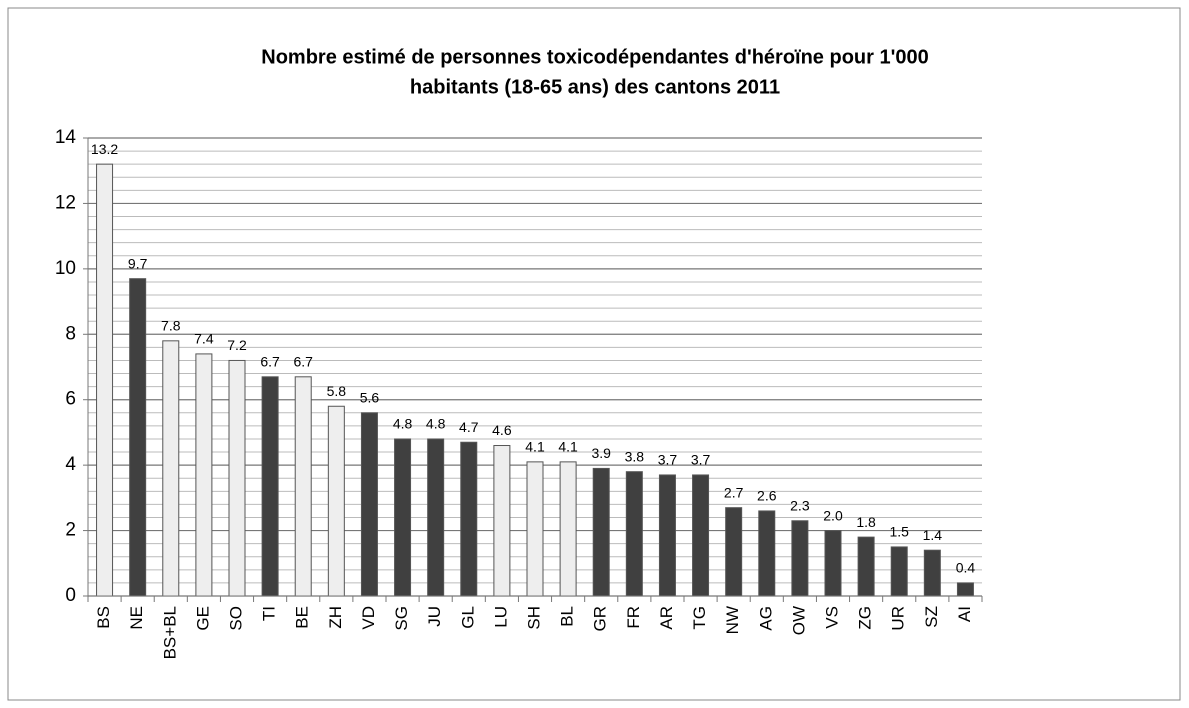 The image size is (1189, 708). What do you see at coordinates (237, 345) in the screenshot?
I see `value-label: 7.2` at bounding box center [237, 345].